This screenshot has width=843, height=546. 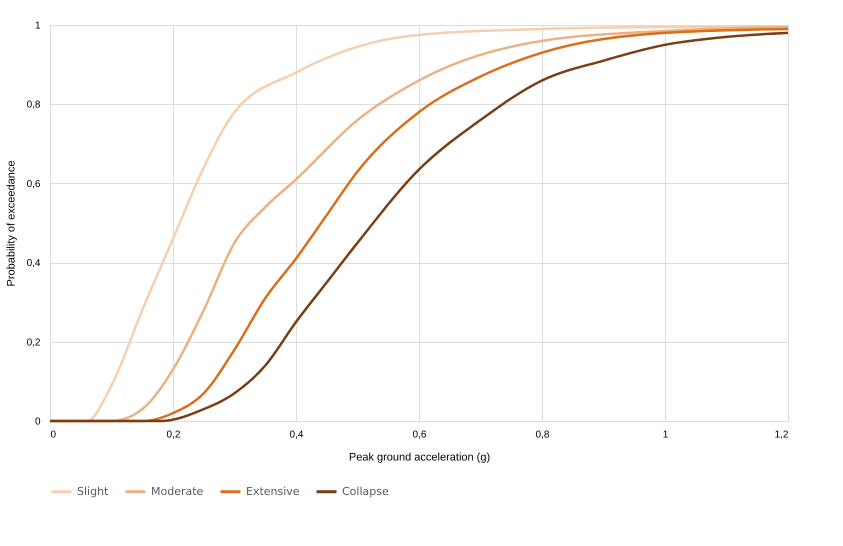 What do you see at coordinates (33, 184) in the screenshot?
I see `y-tick-label: 0,6` at bounding box center [33, 184].